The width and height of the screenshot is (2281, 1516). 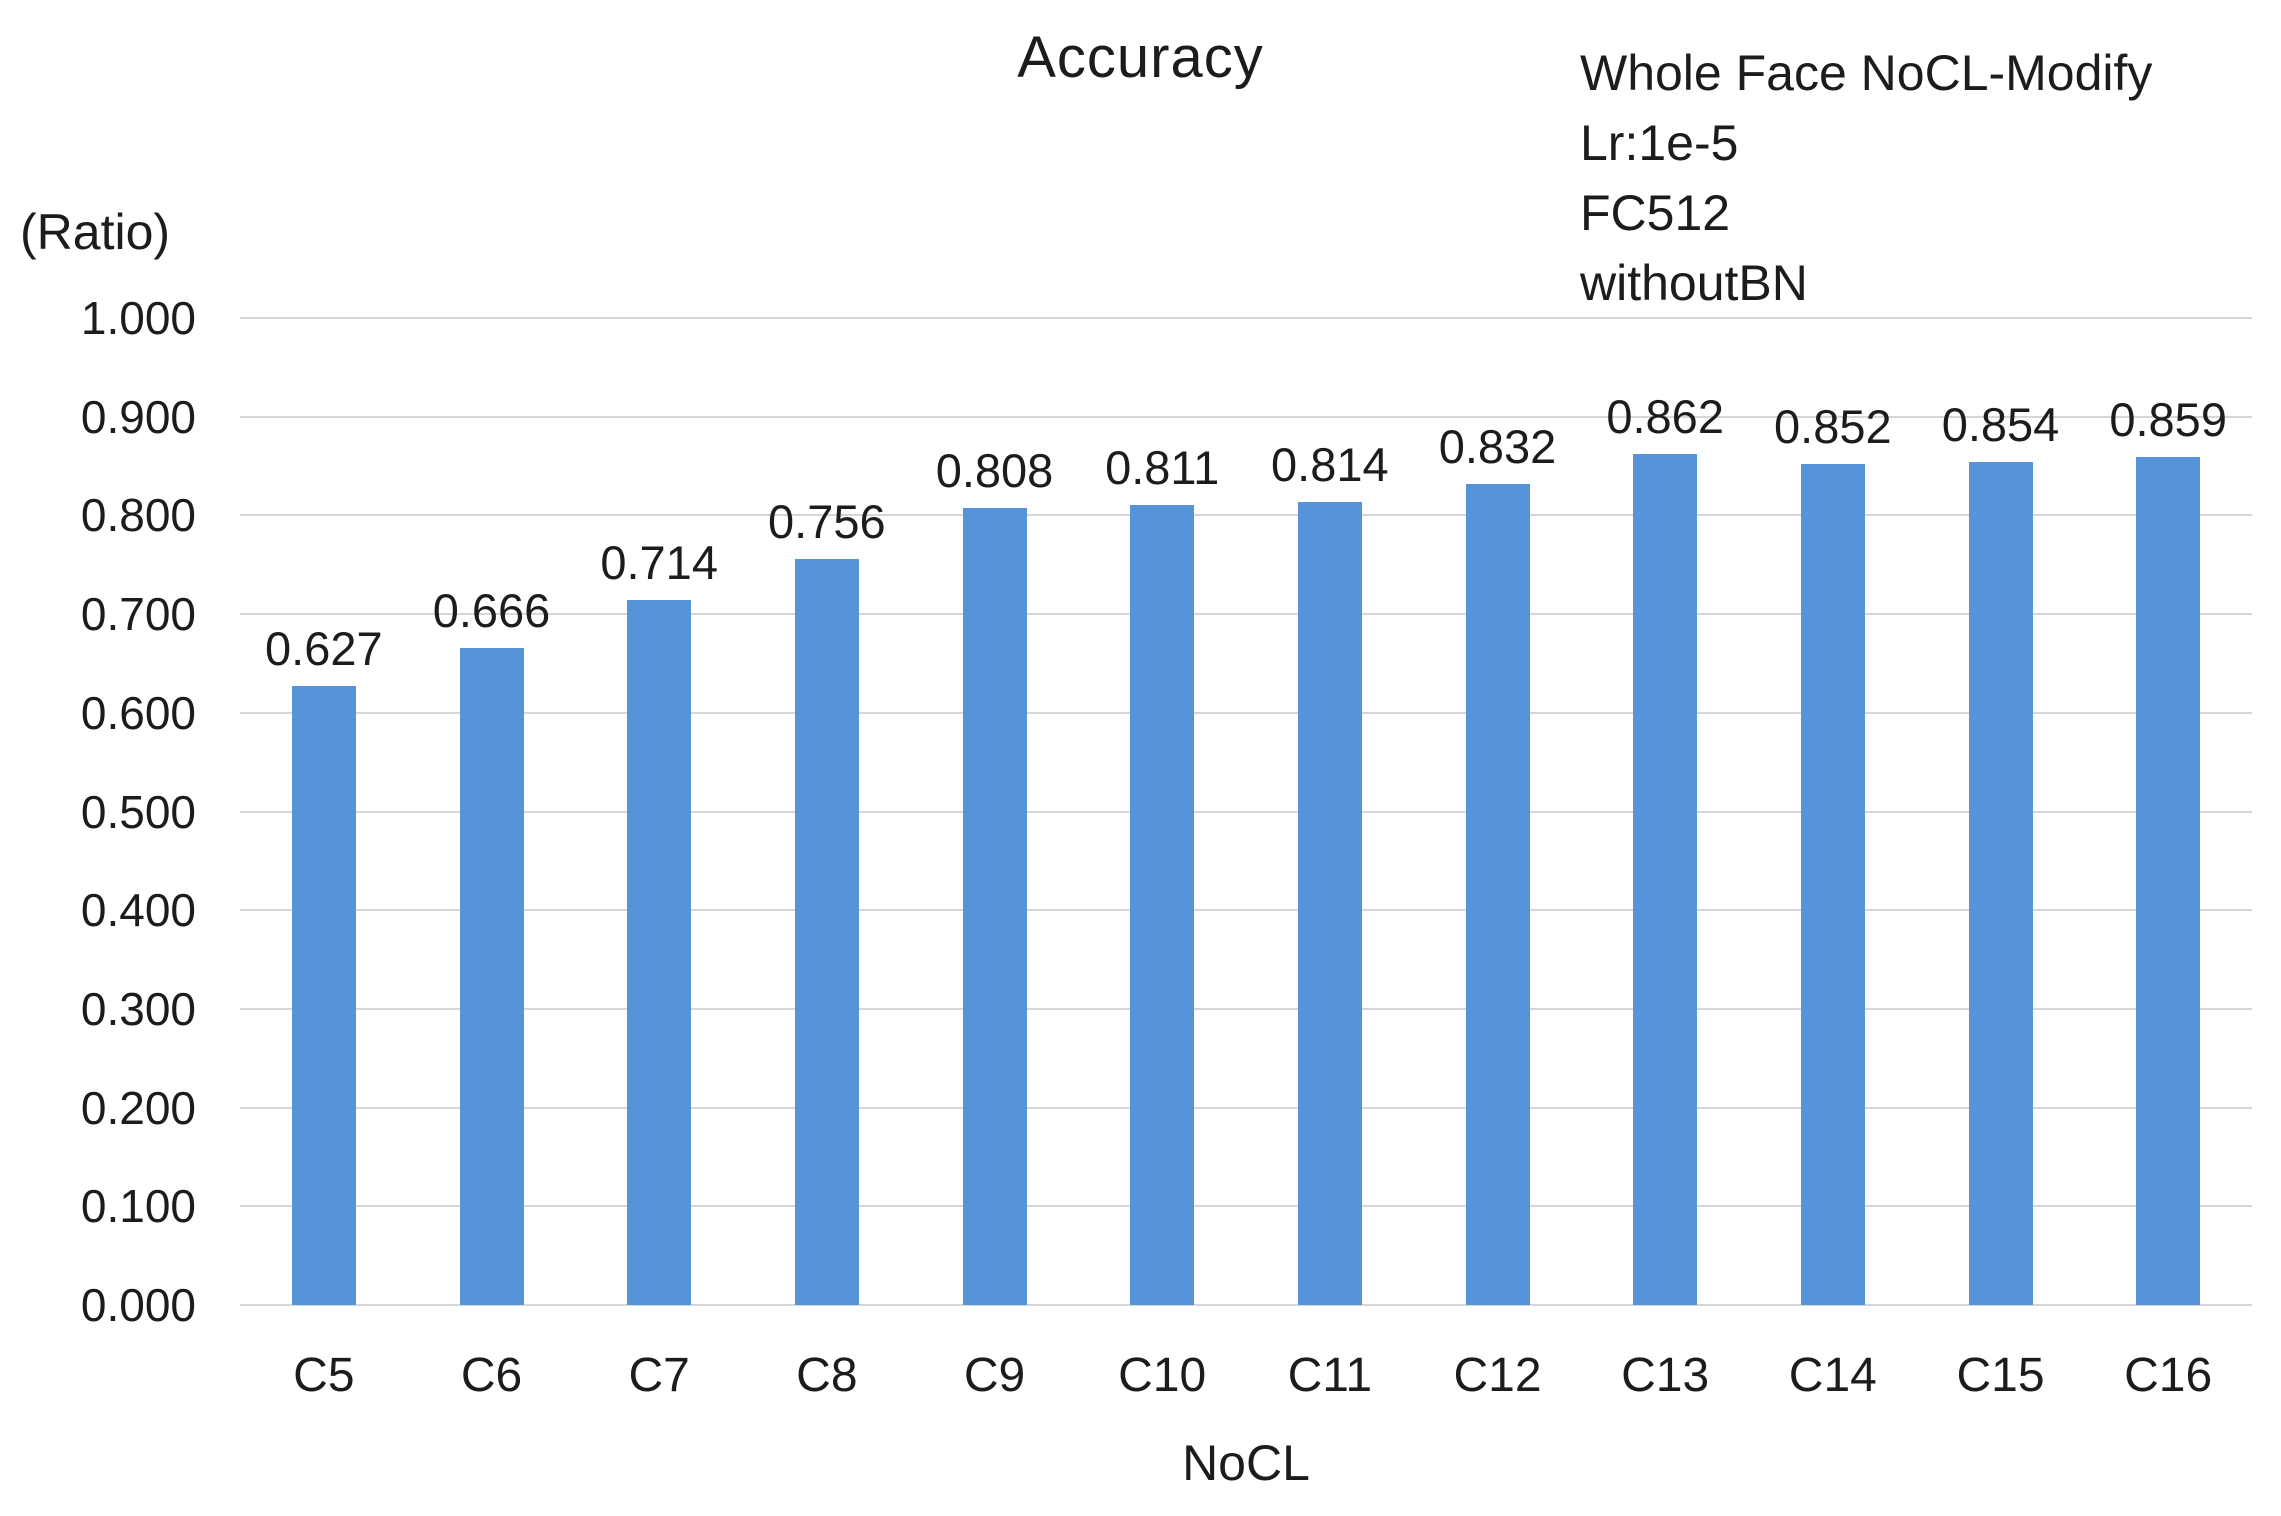 What do you see at coordinates (491, 610) in the screenshot?
I see `data-label-c6: 0.666` at bounding box center [491, 610].